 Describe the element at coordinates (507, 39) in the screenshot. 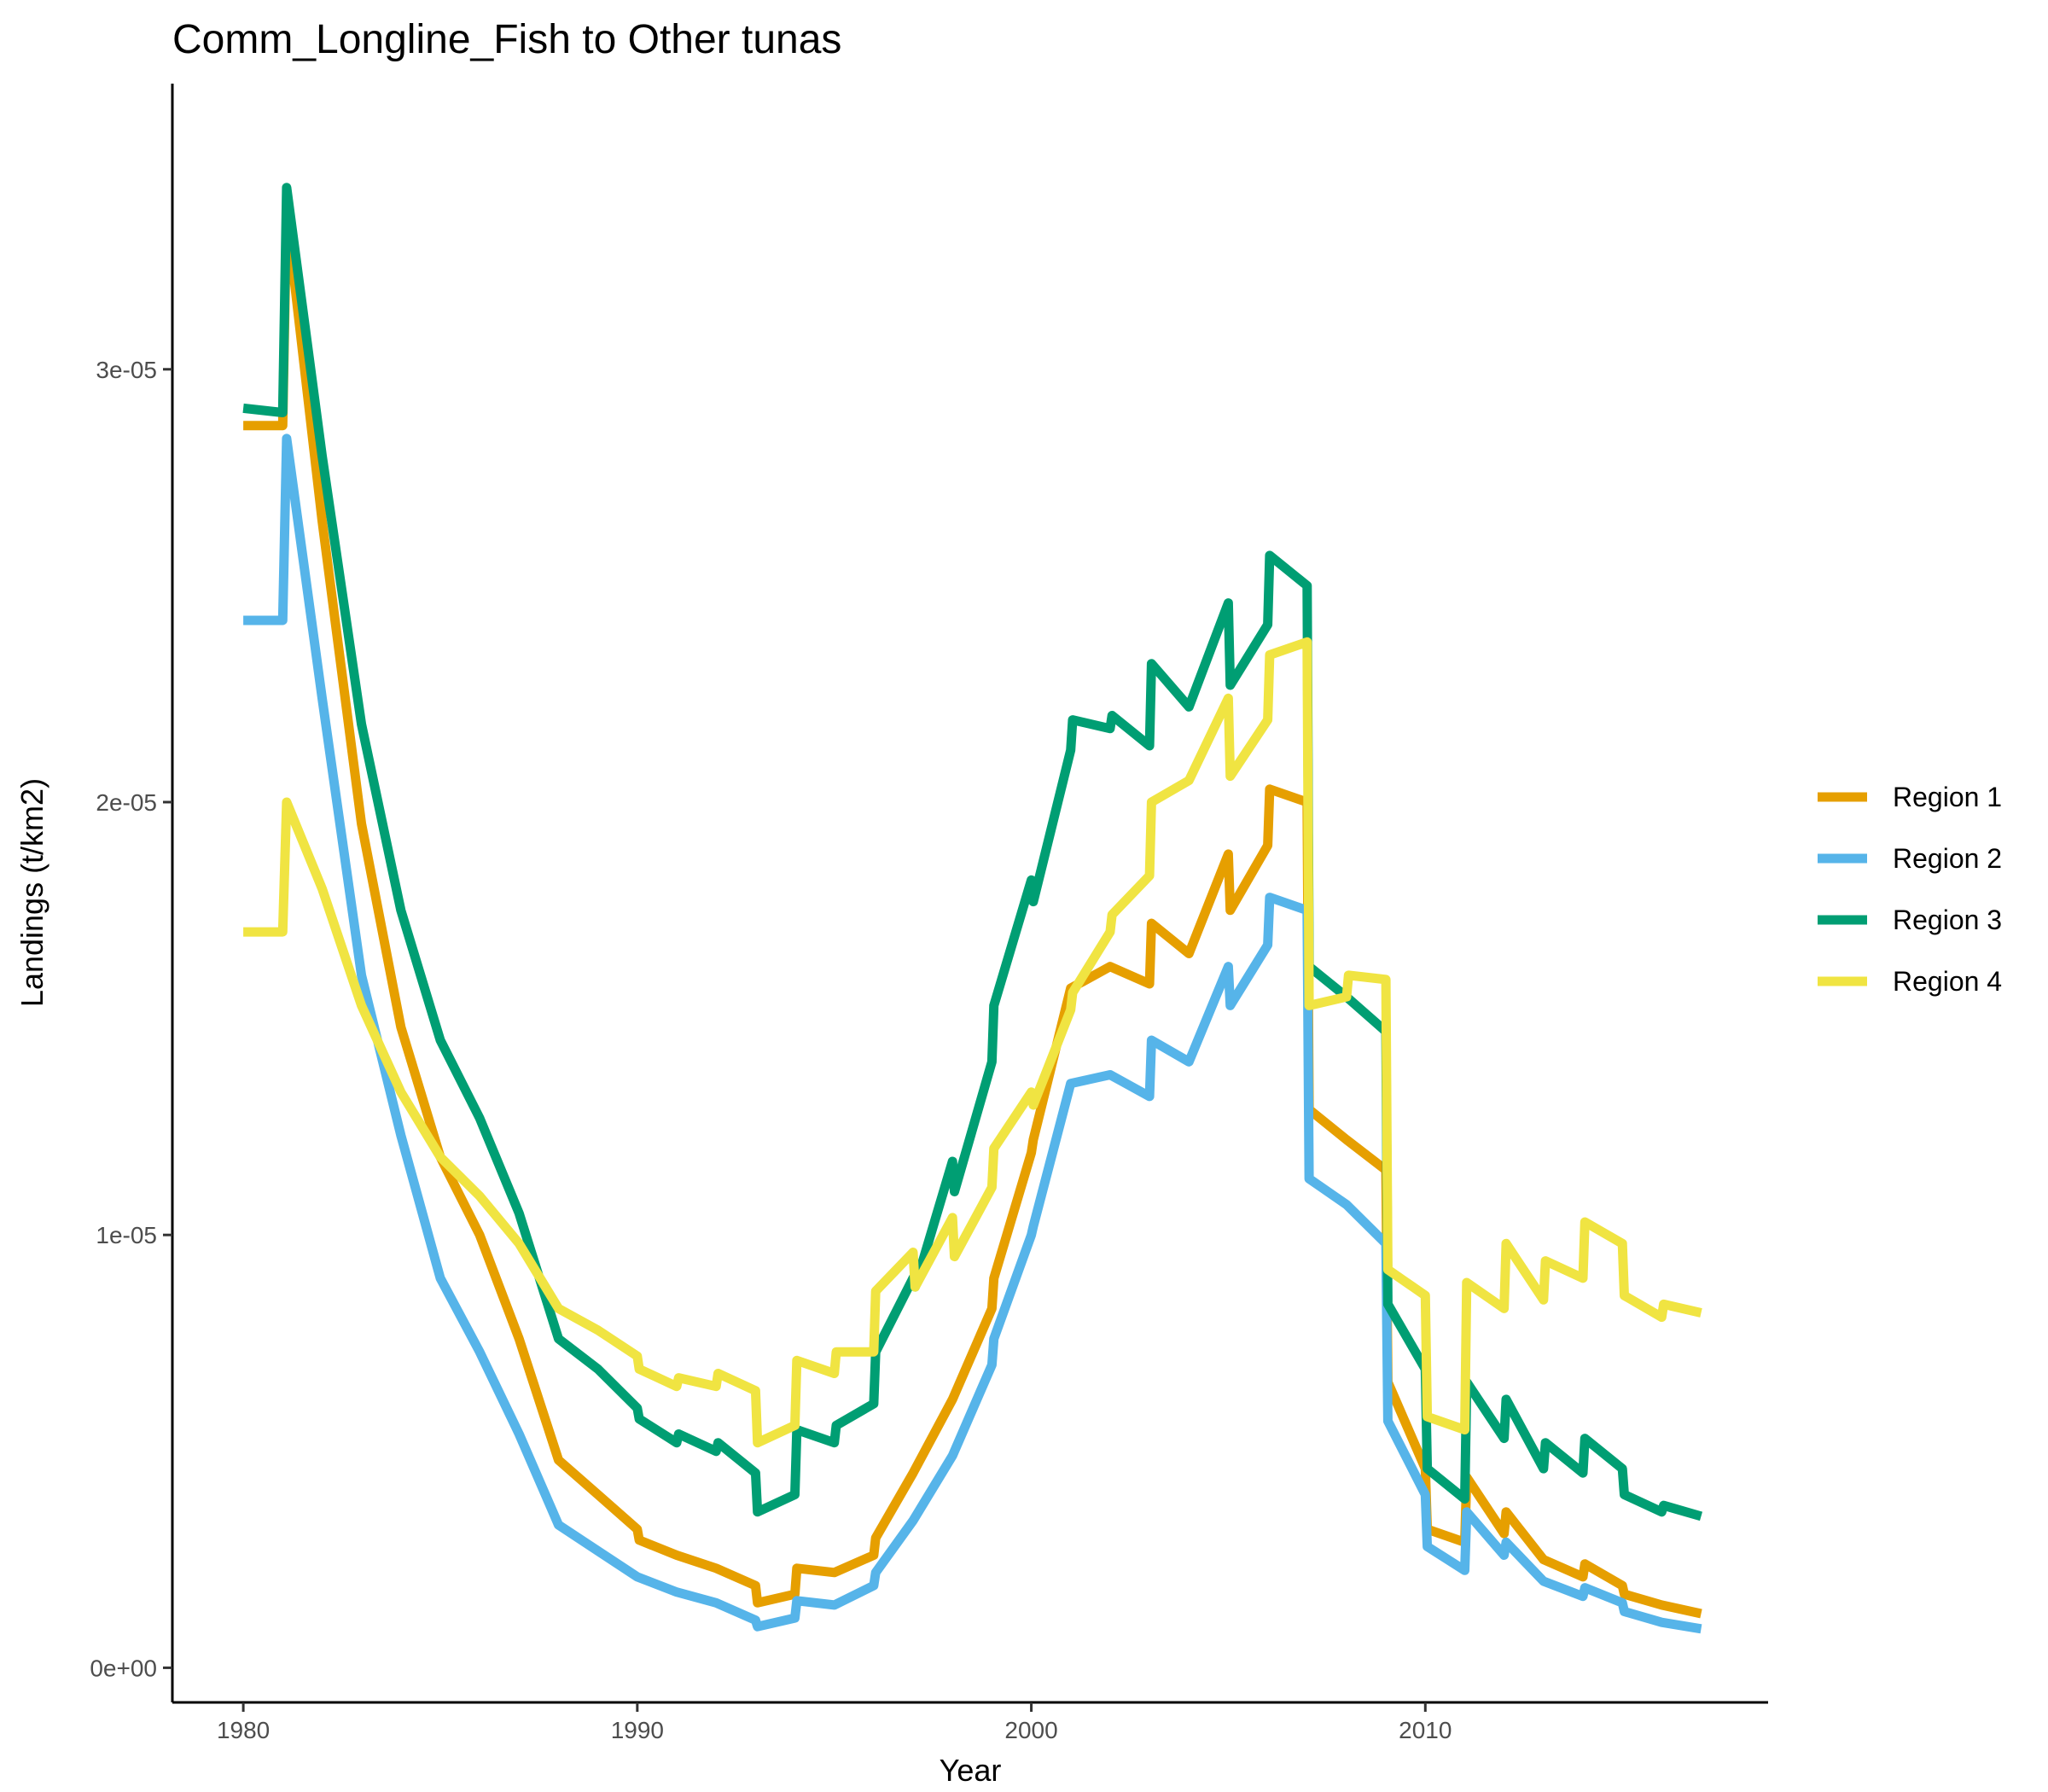

I see `chart-title: Comm_Longline_Fish to Other tunas` at that location.